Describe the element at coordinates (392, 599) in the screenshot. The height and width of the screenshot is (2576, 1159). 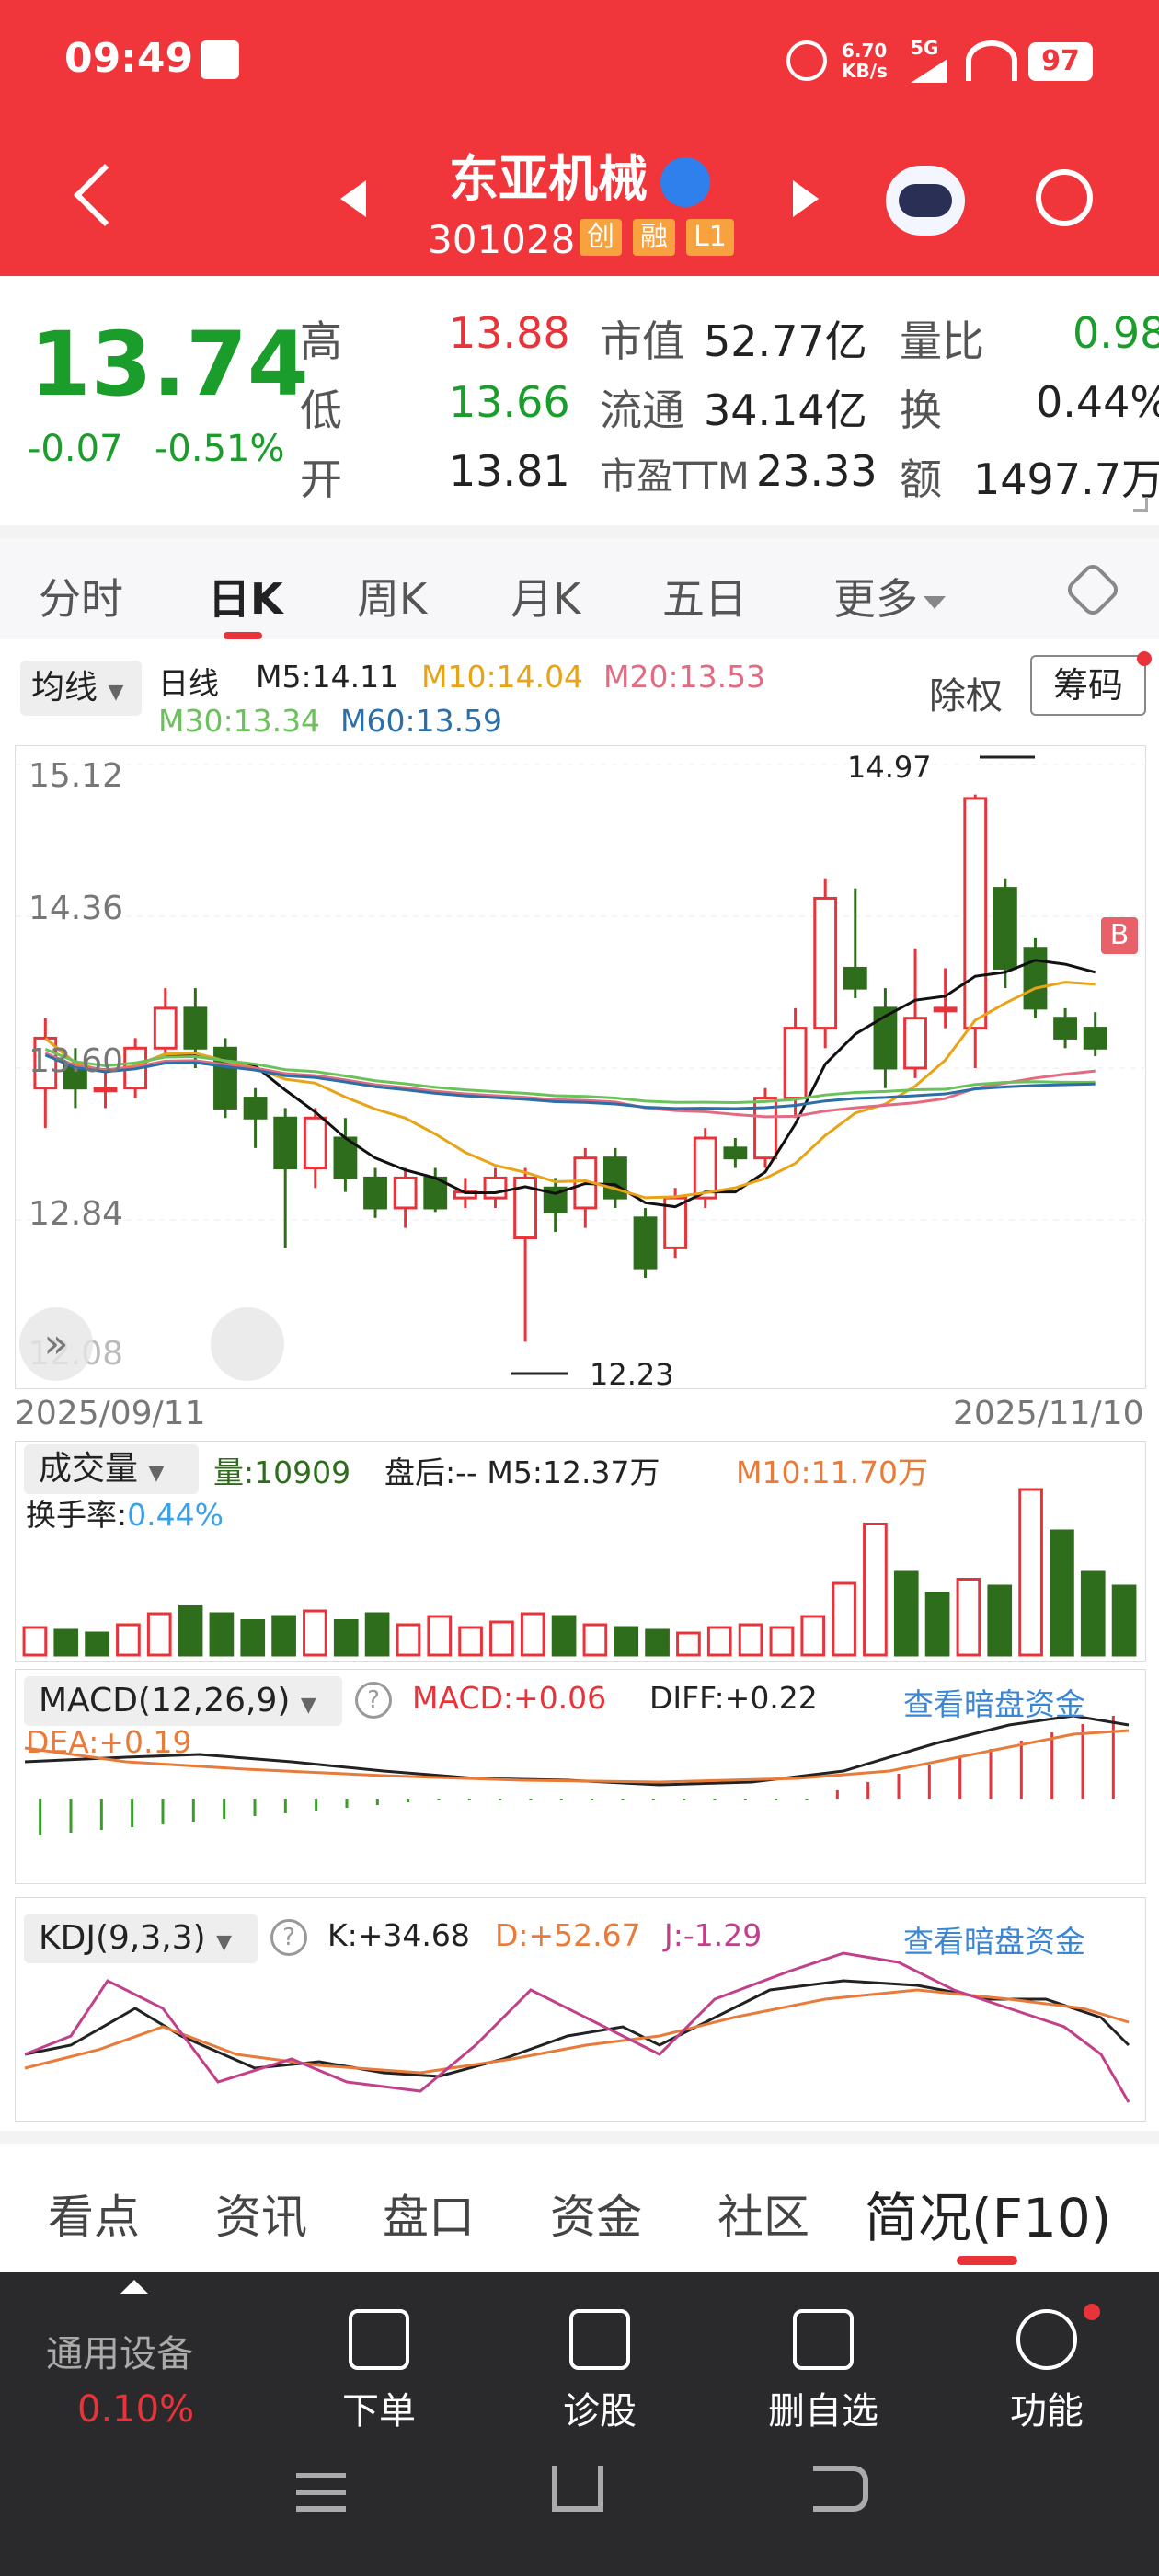
I see `tab-weekly-k: 周K` at that location.